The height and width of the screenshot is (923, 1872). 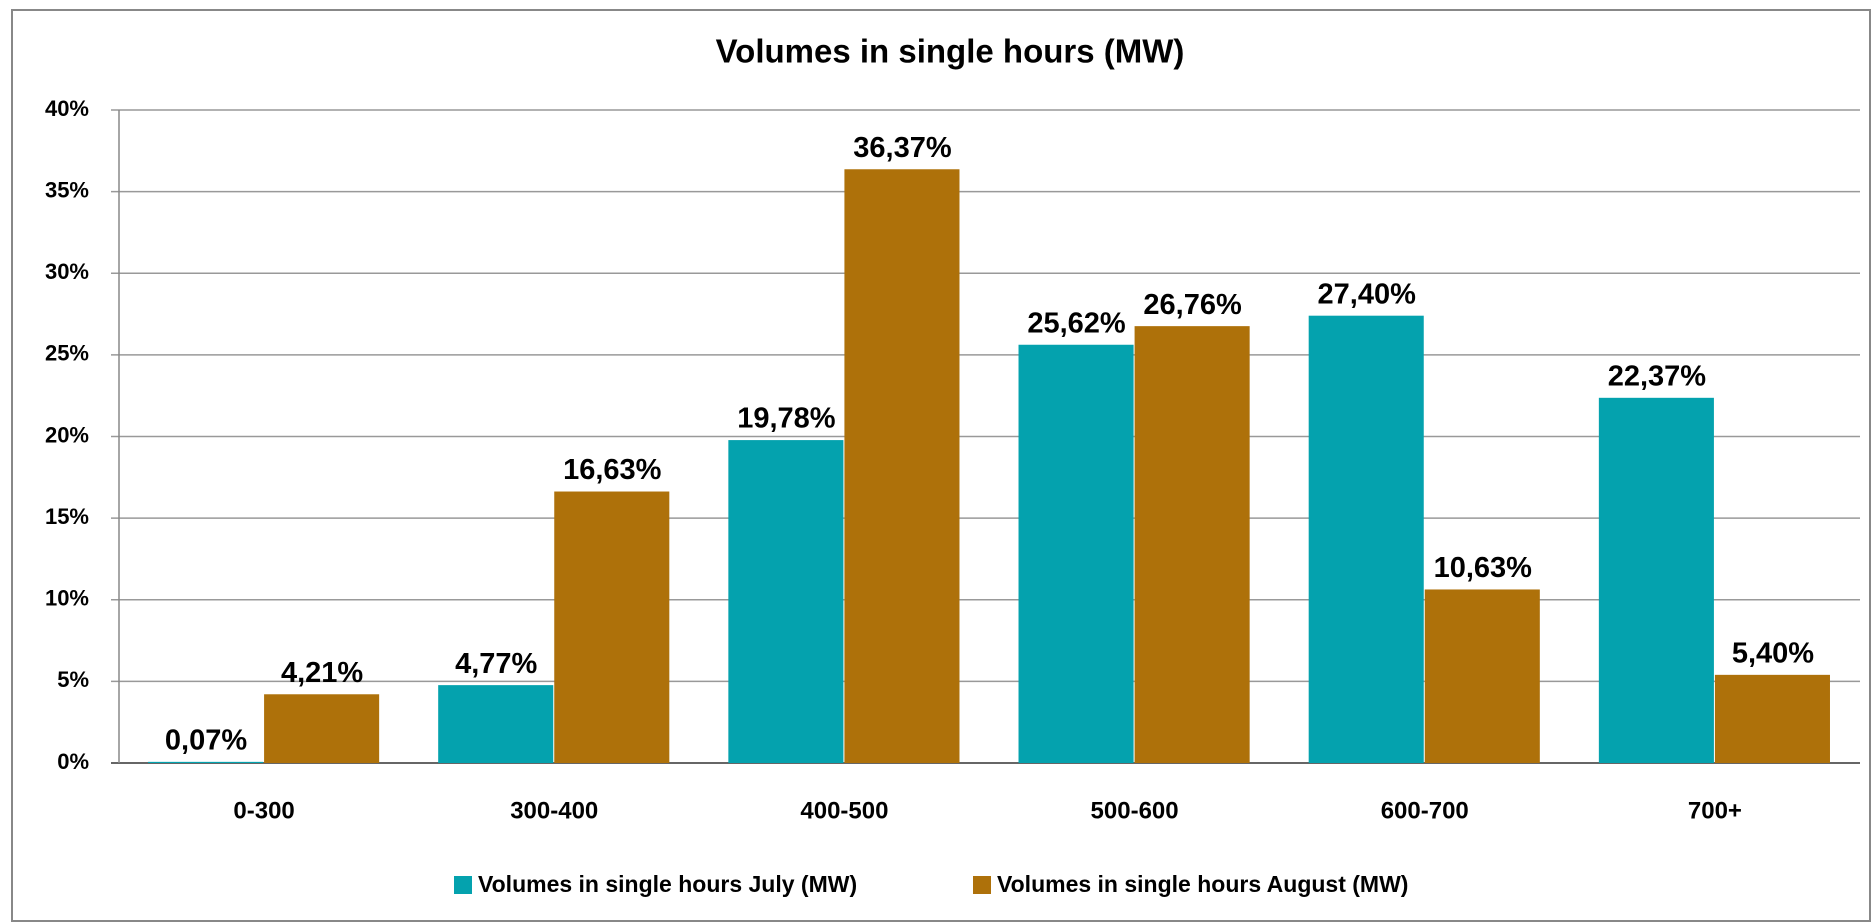 I want to click on y-tick-label: 5%, so click(x=73, y=679).